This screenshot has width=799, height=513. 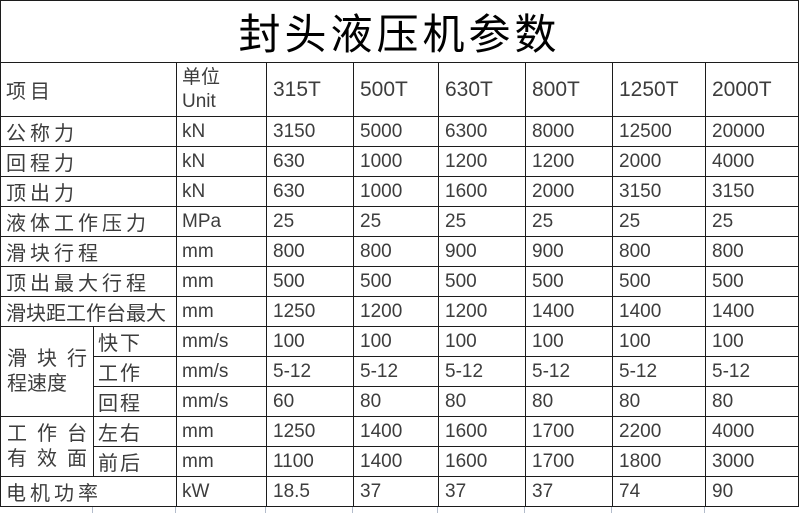 I want to click on group-label-line: 有效面, so click(x=47, y=458).